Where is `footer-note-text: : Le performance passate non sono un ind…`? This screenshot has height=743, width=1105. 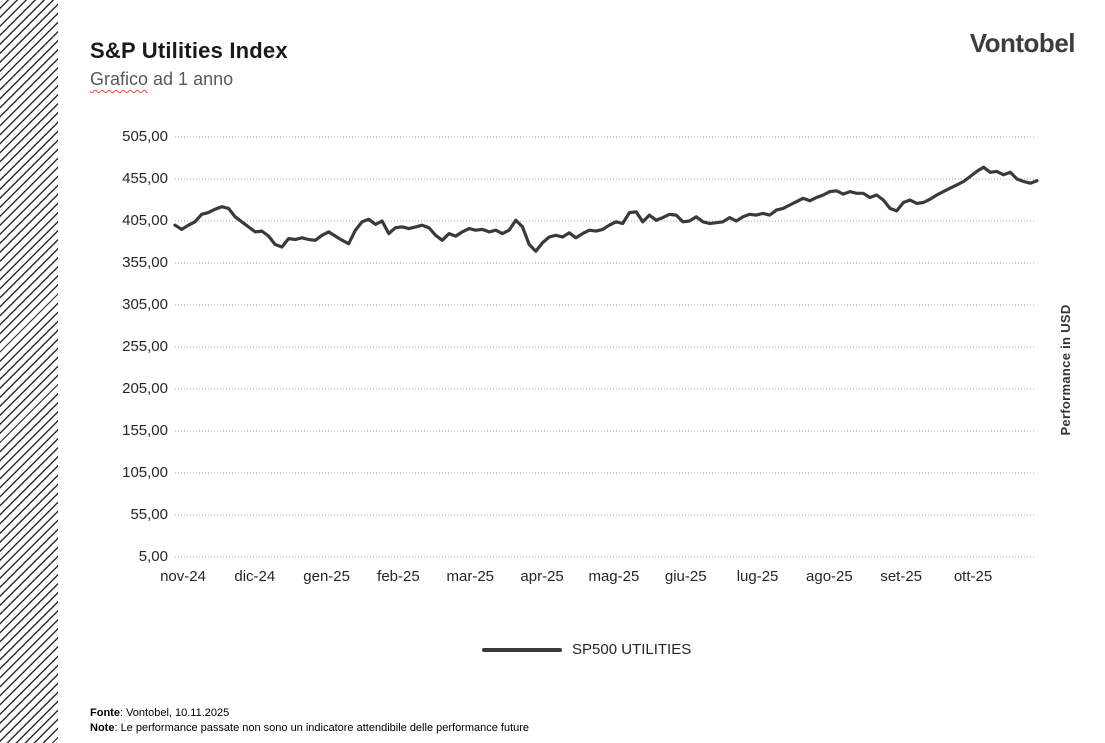 footer-note-text: : Le performance passate non sono un ind… is located at coordinates (322, 728).